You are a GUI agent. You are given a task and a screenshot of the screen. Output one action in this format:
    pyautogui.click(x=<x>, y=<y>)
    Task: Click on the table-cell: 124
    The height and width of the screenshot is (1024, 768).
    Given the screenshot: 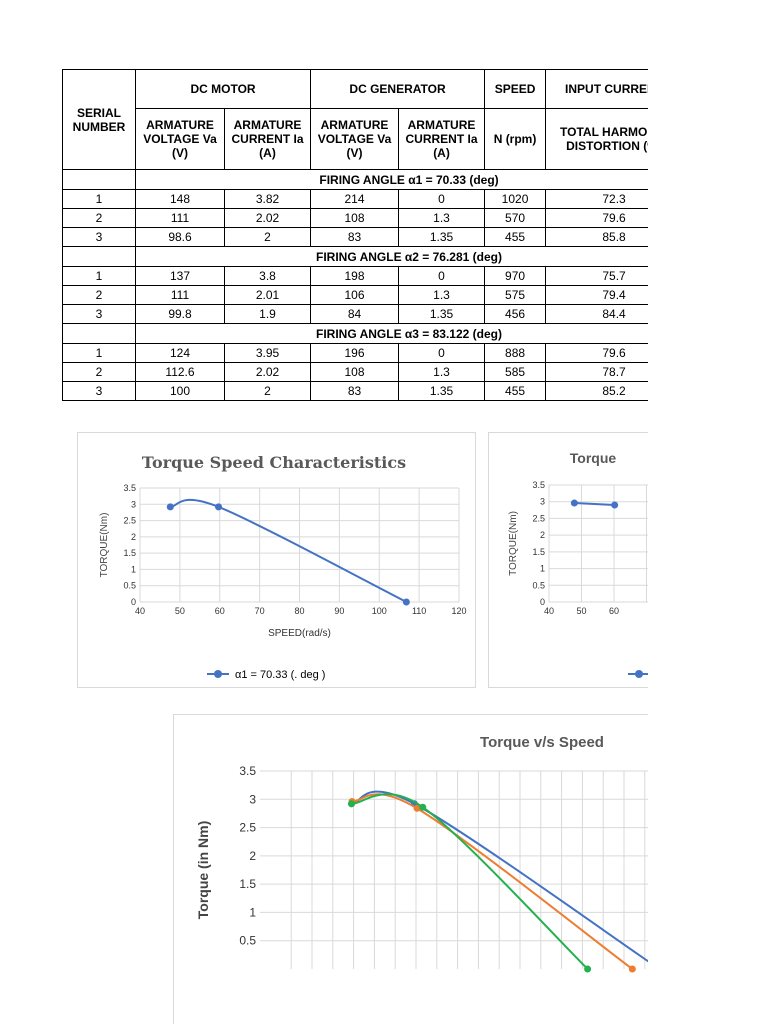 What is the action you would take?
    pyautogui.click(x=180, y=353)
    